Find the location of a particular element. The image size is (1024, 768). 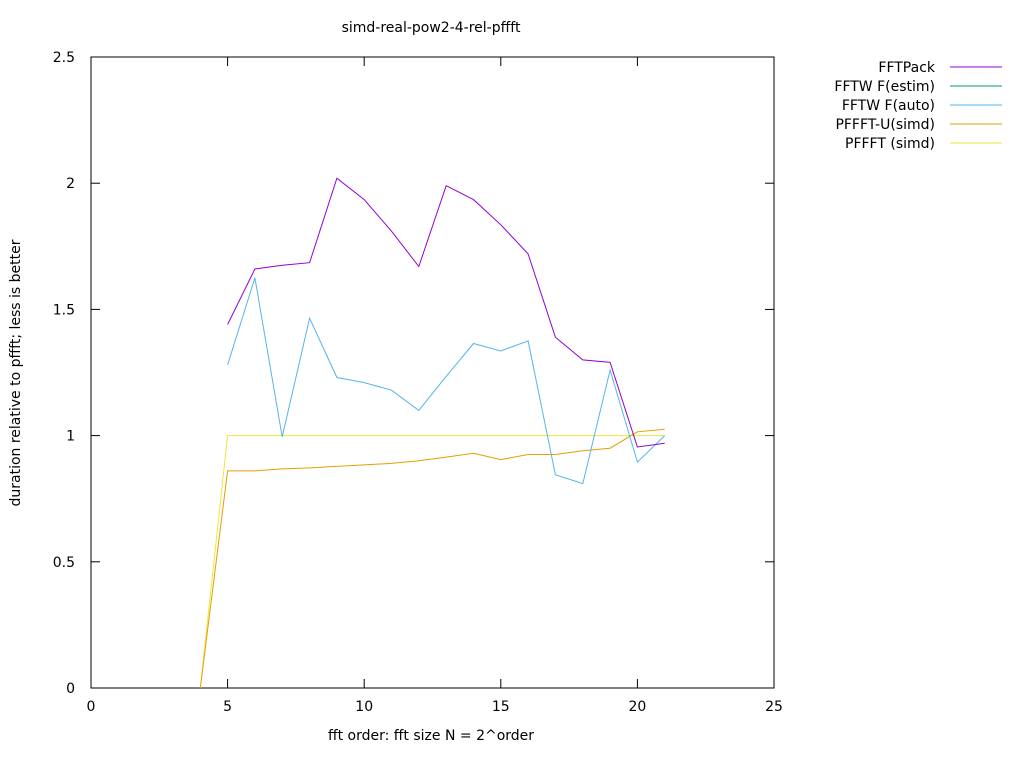

legend-label: PFFFT (simd) is located at coordinates (890, 144).